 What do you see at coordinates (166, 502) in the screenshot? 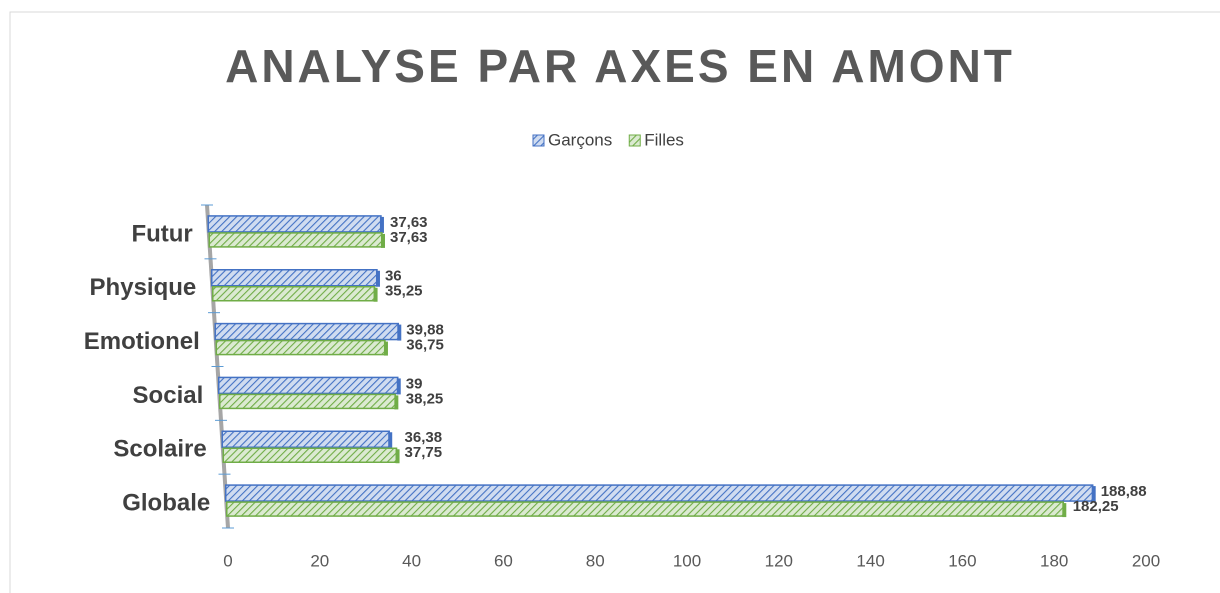
I see `category-label: Globale` at bounding box center [166, 502].